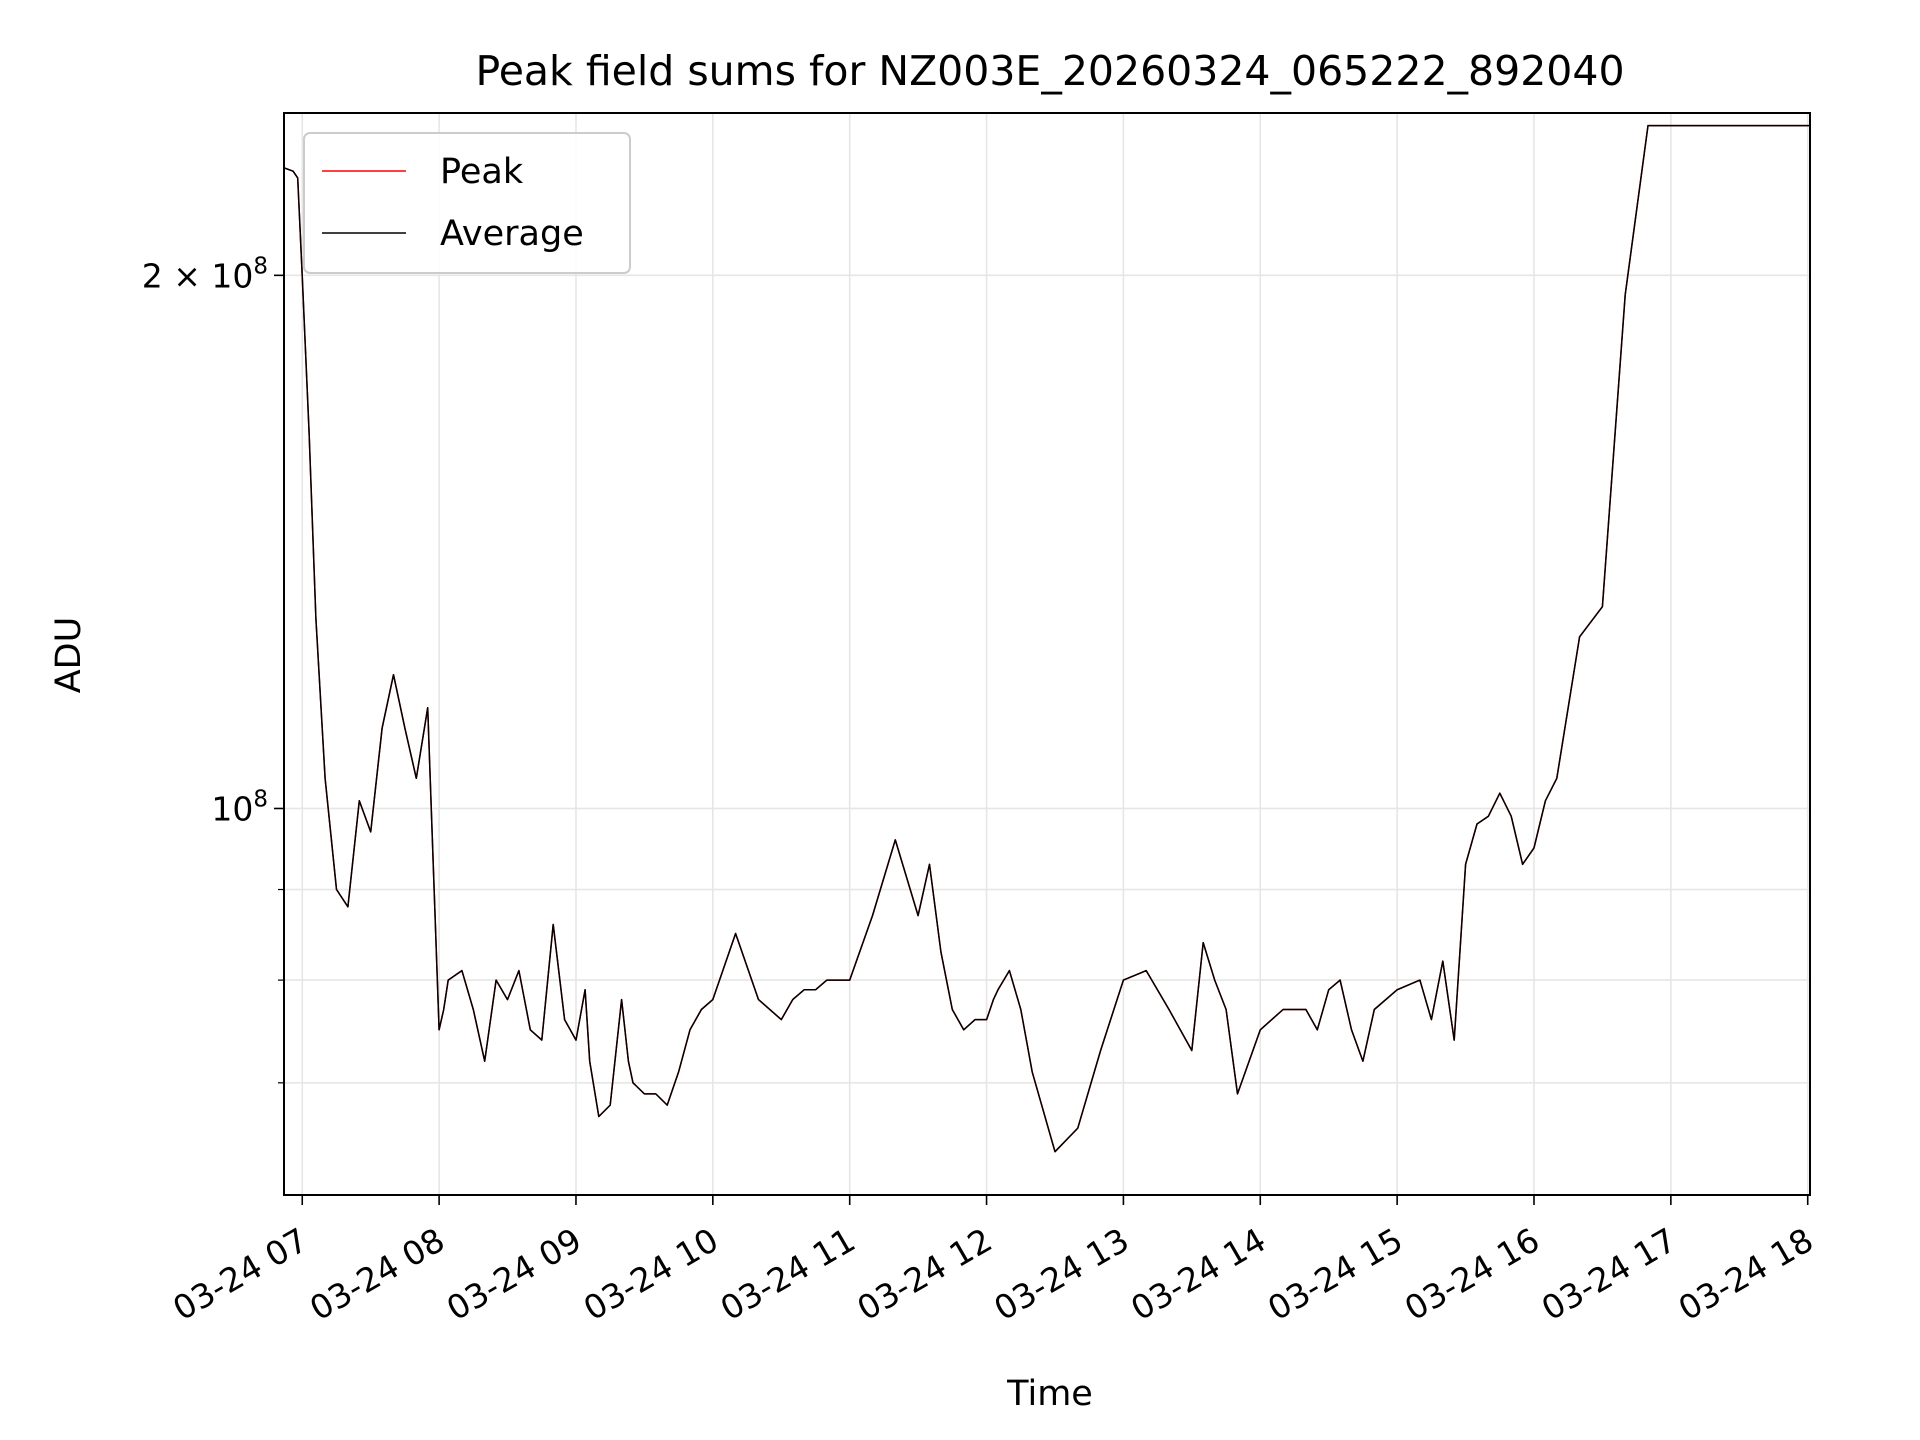 Image resolution: width=1920 pixels, height=1440 pixels. I want to click on y-tick-label: 108, so click(239, 807).